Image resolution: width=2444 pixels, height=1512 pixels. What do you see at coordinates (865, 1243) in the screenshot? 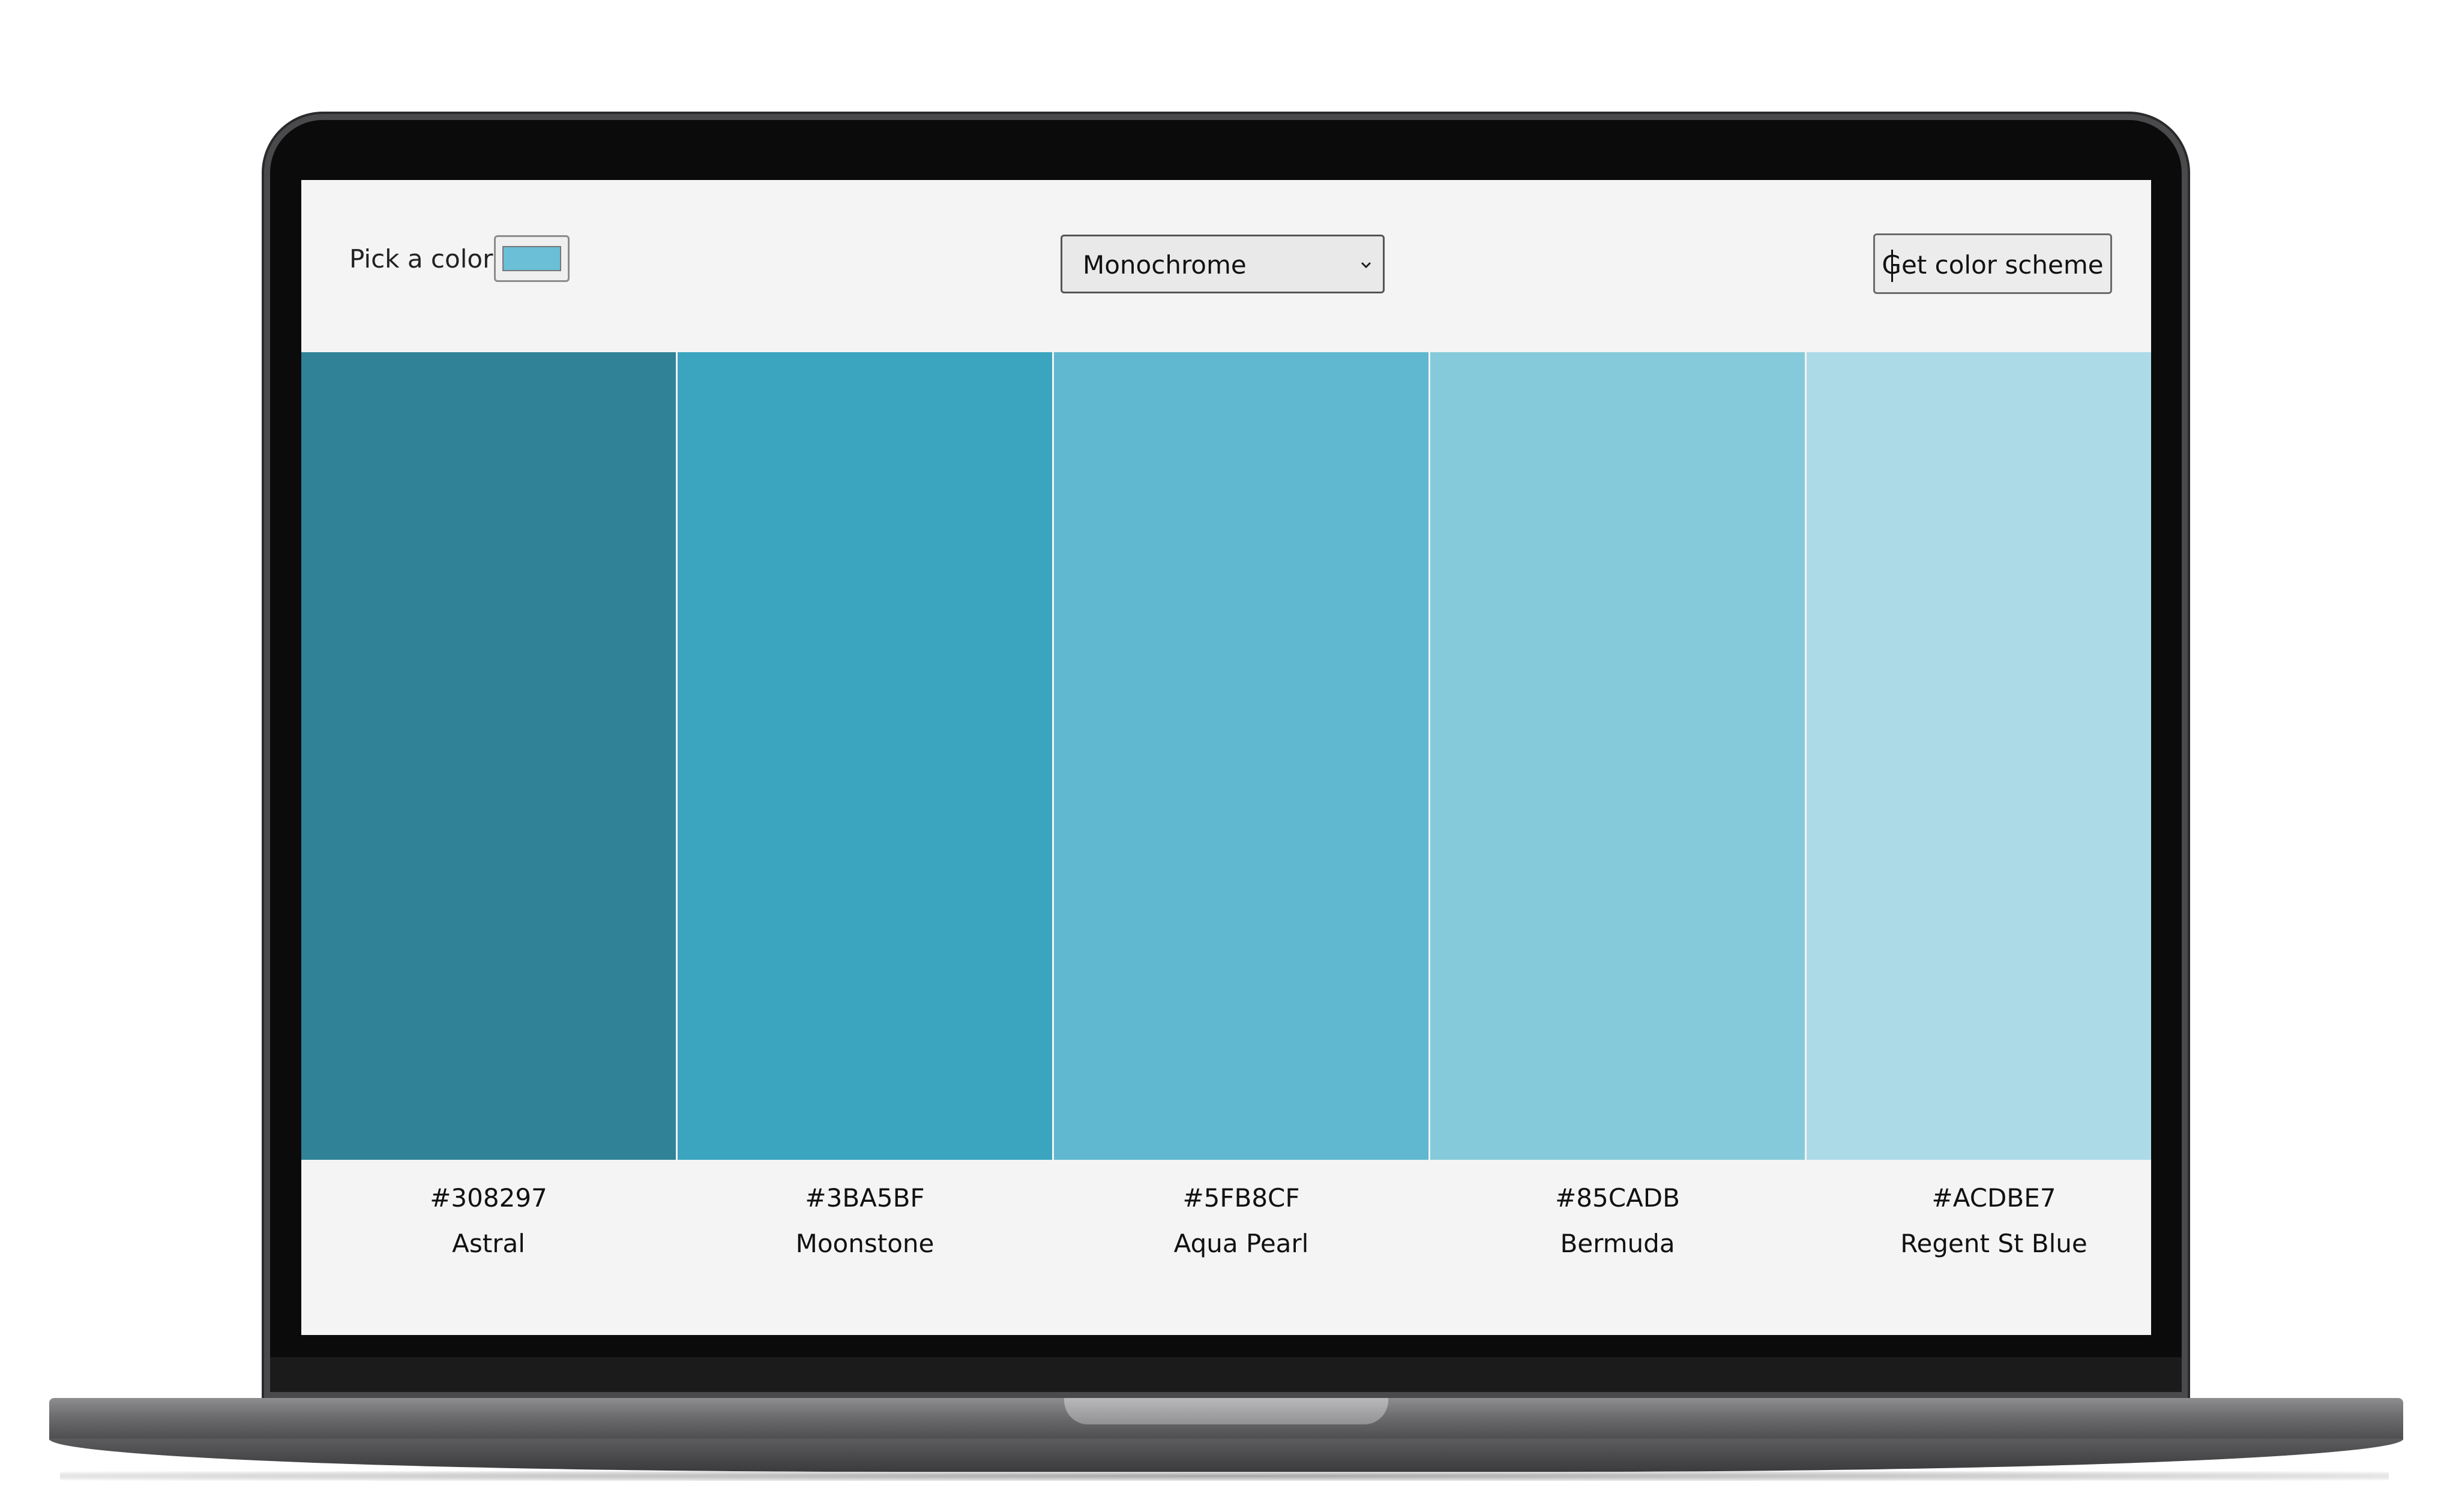
I see `color-name: Moonstone` at bounding box center [865, 1243].